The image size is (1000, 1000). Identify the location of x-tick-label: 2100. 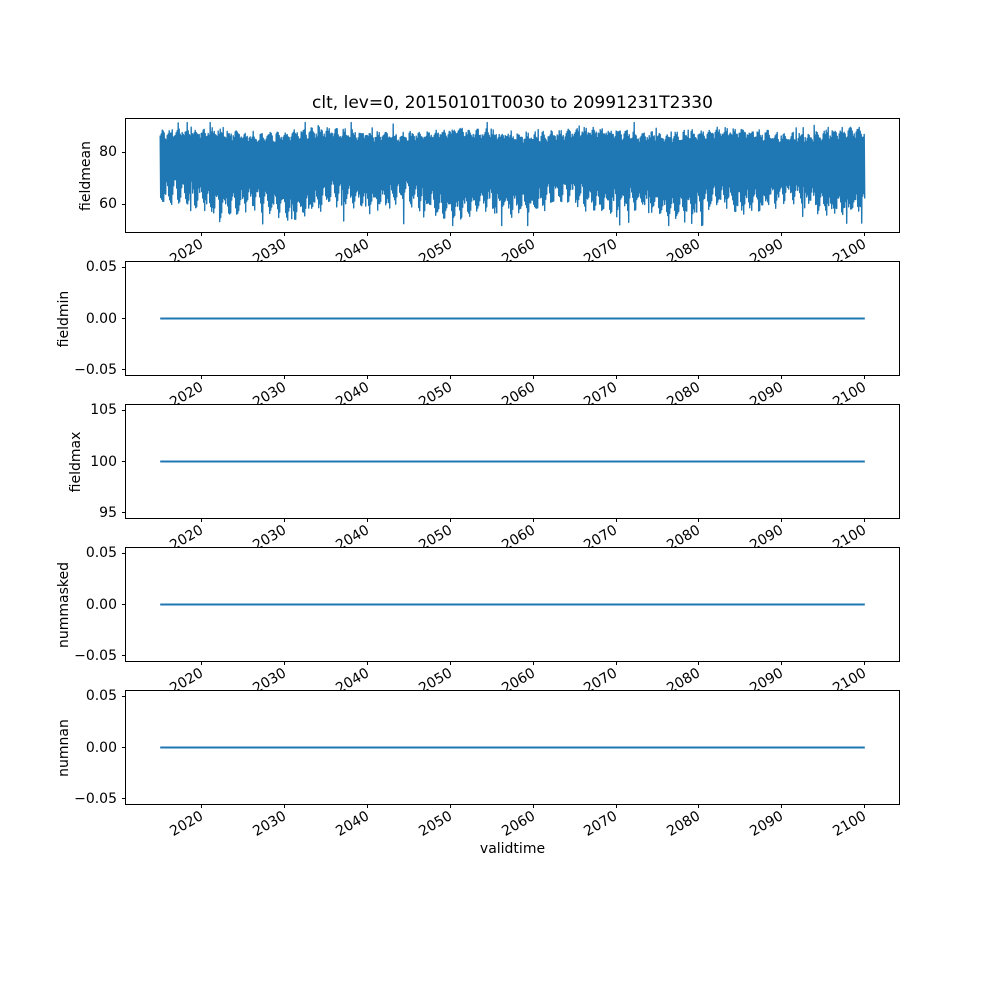
(850, 824).